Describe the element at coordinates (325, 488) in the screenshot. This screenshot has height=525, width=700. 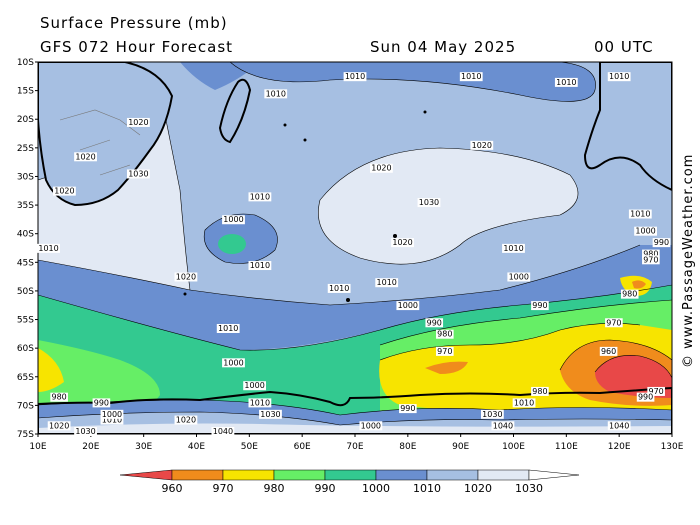
I see `legend-label: 990` at that location.